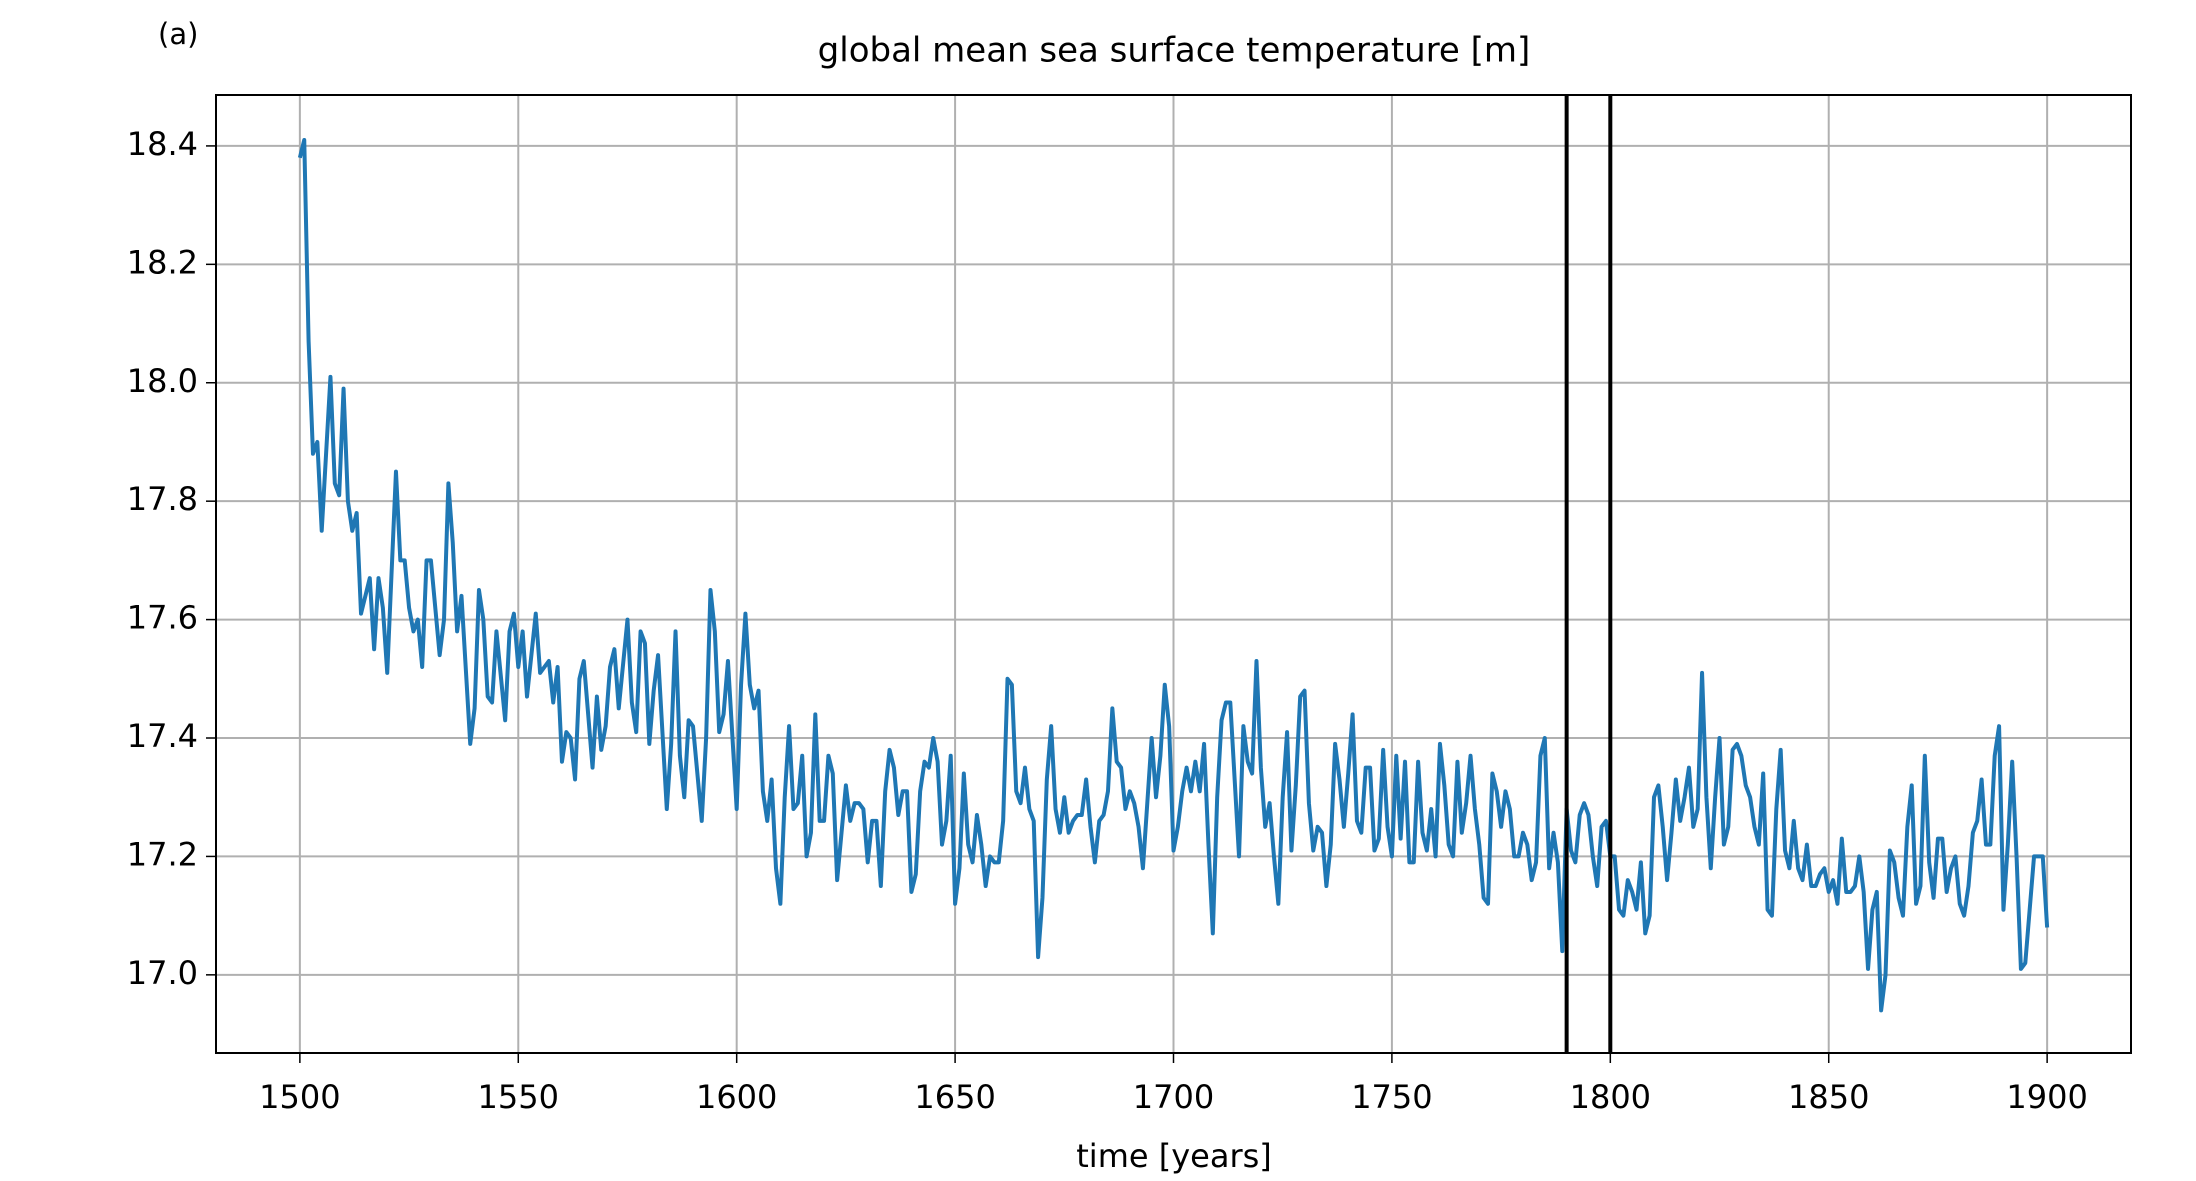  I want to click on x-tick-label: 1600, so click(736, 1097).